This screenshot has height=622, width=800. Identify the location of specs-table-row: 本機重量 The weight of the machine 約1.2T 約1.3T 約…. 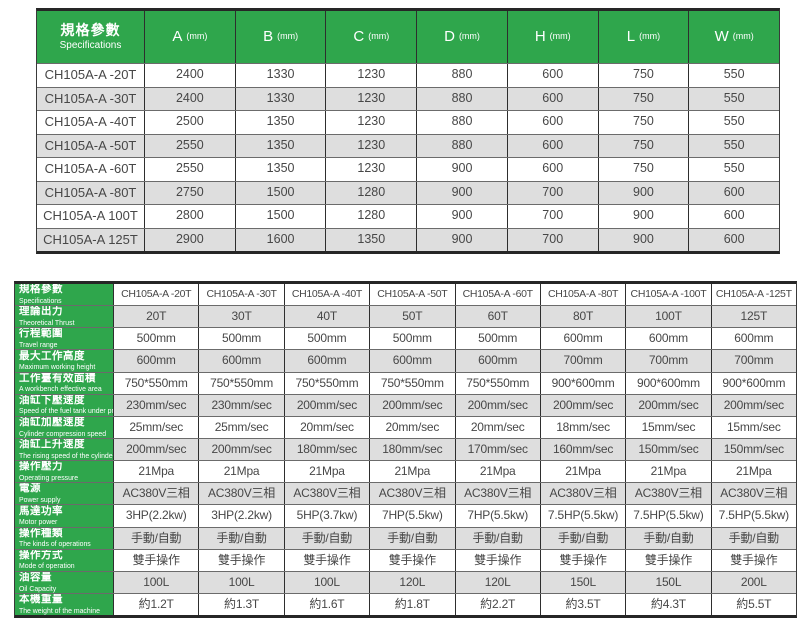
(405, 604).